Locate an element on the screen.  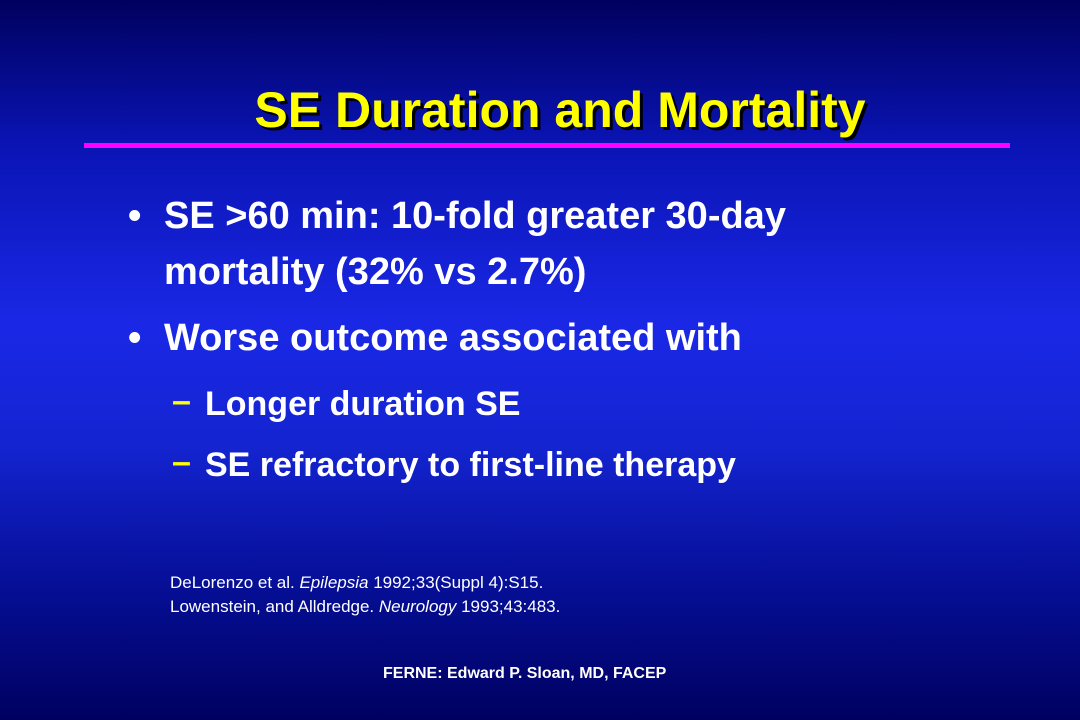
footer-credit: FERNE: Edward P. Sloan, MD, FACEP is located at coordinates (525, 673).